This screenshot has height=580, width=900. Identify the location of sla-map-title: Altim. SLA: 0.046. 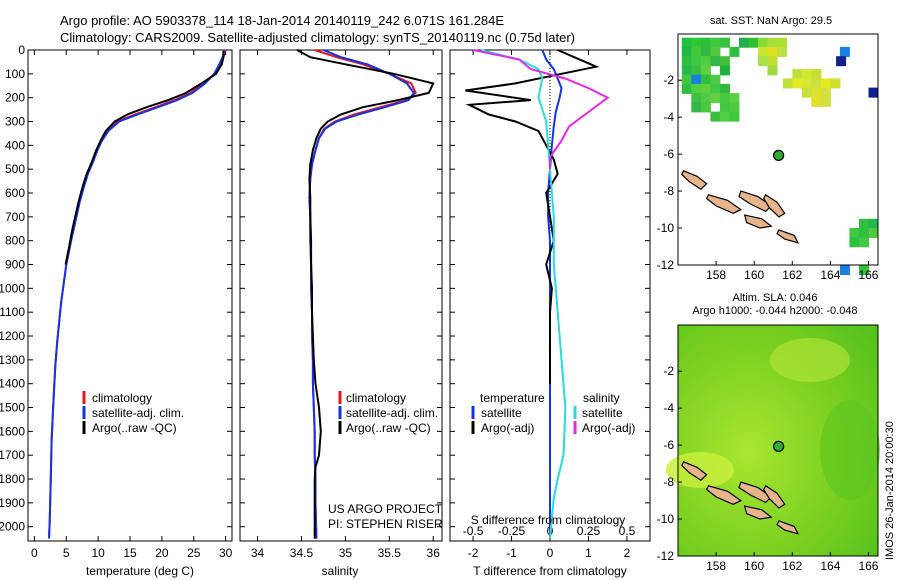
(775, 298).